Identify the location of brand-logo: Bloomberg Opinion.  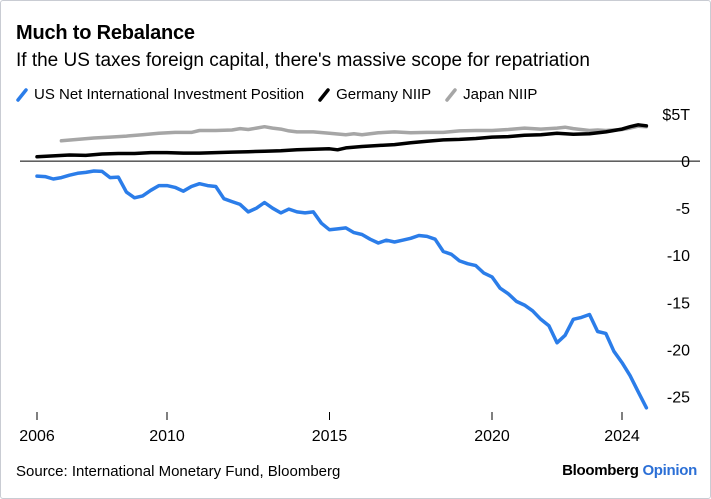
(629, 470).